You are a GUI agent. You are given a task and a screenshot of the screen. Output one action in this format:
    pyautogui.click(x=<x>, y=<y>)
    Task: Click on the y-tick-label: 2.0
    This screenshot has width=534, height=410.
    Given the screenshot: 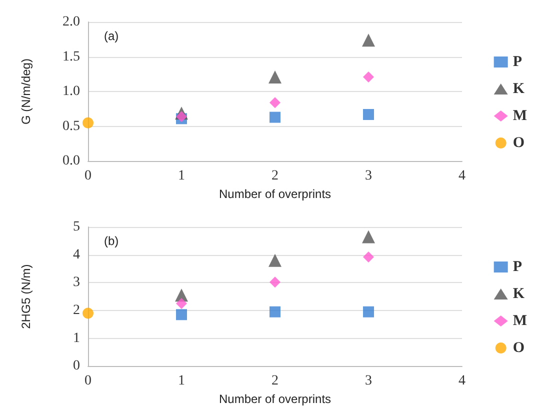 What is the action you would take?
    pyautogui.click(x=71, y=22)
    